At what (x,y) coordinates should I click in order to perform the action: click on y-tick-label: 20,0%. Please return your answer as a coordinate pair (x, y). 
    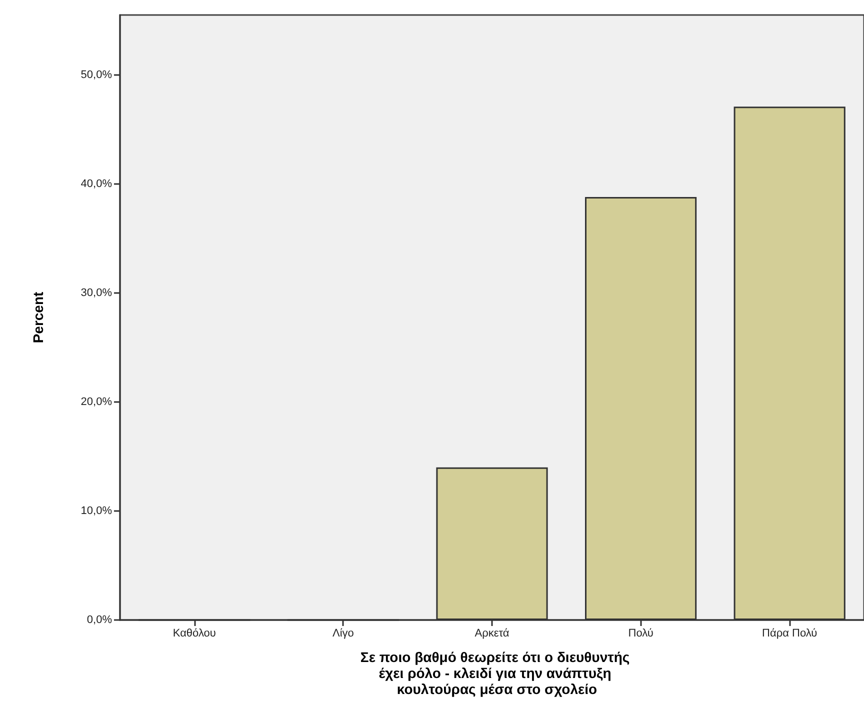
    Looking at the image, I should click on (96, 402).